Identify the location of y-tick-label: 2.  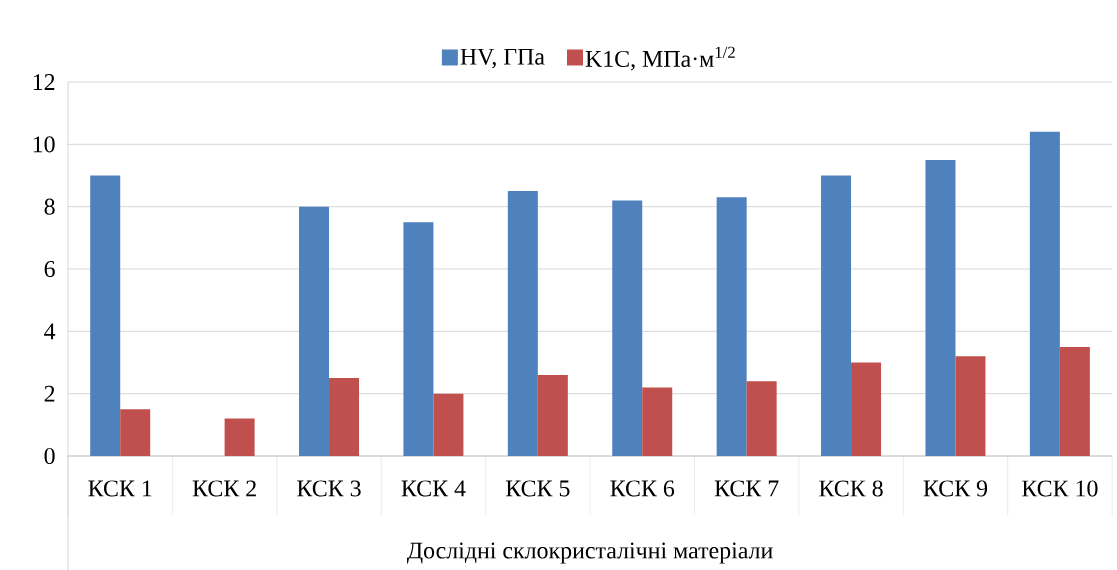
(49, 393).